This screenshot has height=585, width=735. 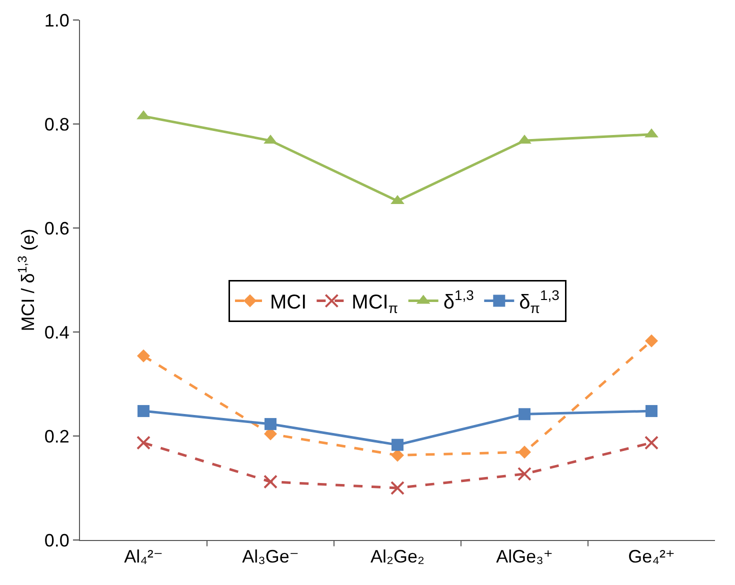 I want to click on y-tick-label: 0.0, so click(x=57, y=540).